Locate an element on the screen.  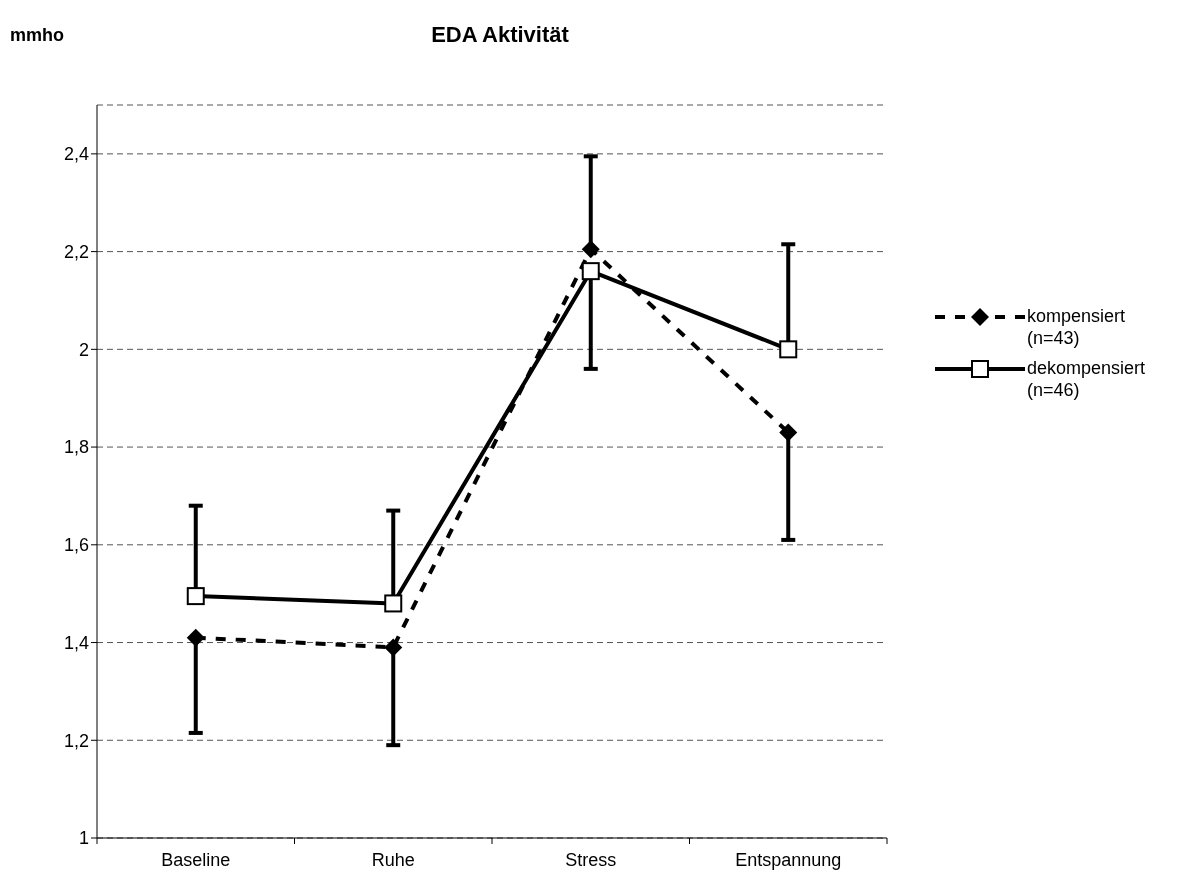
legend-label: kompensiert (n=43) is located at coordinates (1077, 327).